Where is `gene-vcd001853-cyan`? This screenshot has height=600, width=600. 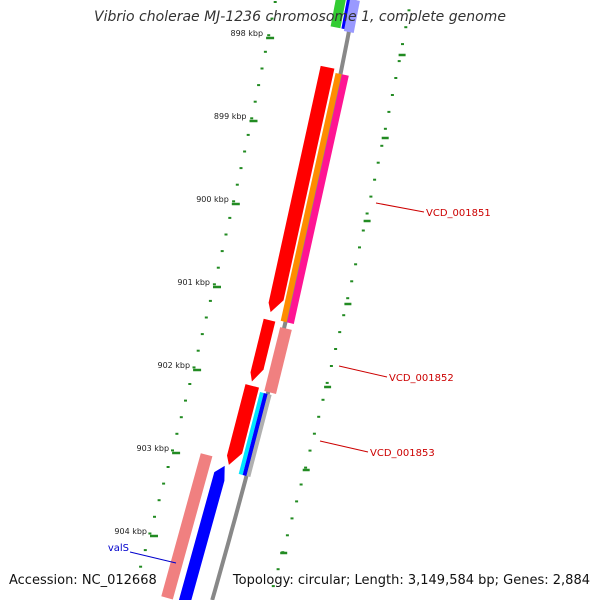 gene-vcd001853-cyan is located at coordinates (251, 433).